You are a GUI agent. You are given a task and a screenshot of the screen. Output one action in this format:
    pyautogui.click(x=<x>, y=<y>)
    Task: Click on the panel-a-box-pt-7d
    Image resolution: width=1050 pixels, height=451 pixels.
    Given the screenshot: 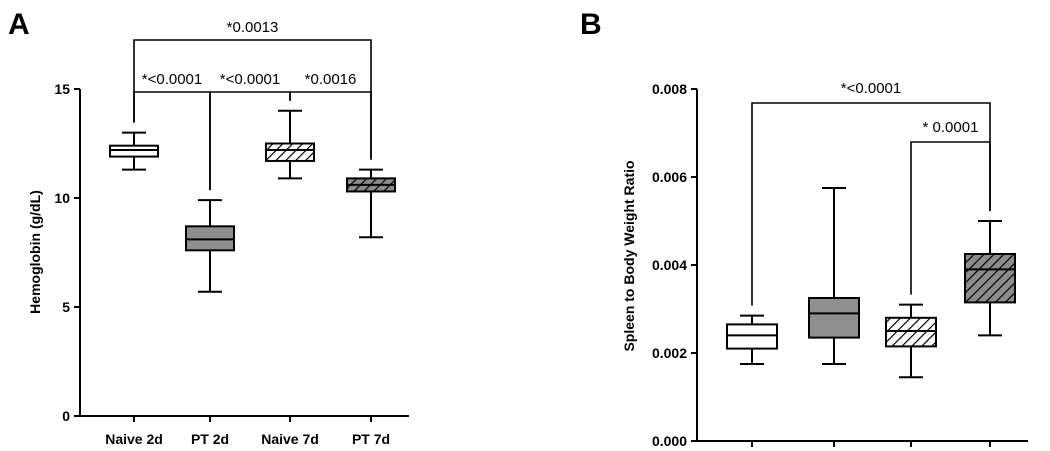 What is the action you would take?
    pyautogui.click(x=371, y=203)
    